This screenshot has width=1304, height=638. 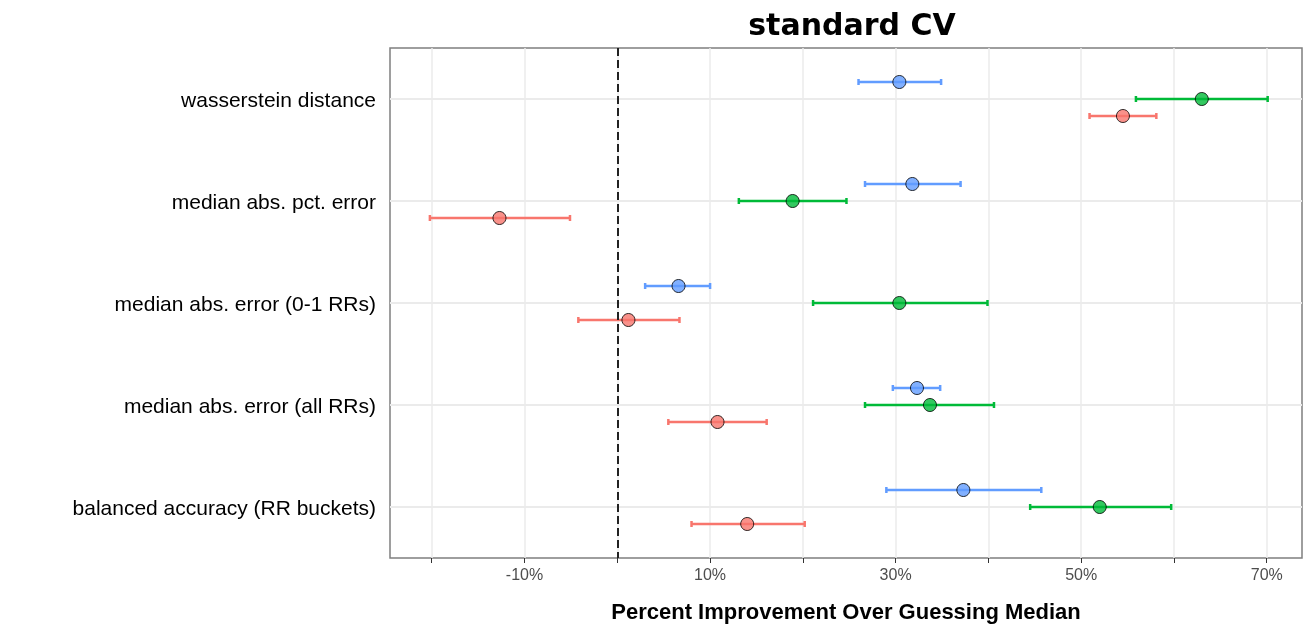 What do you see at coordinates (852, 24) in the screenshot?
I see `chart-title: standard CV` at bounding box center [852, 24].